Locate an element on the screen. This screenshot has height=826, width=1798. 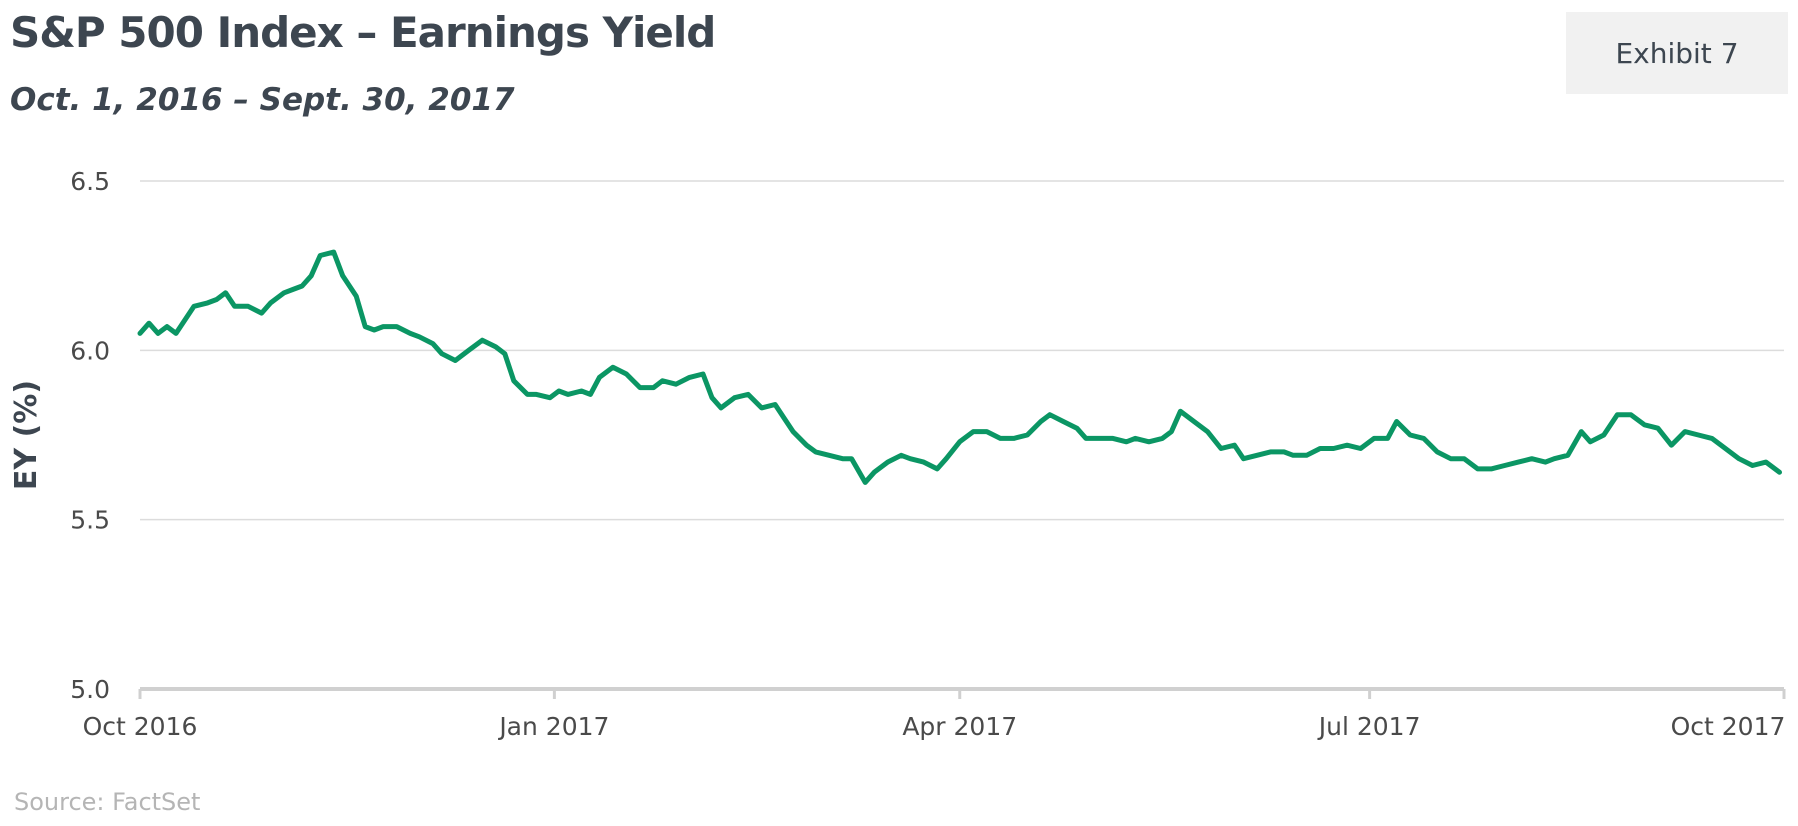
x-axis-ticks: Oct 2016 Jan 2017 Apr 2017 Jul 2017 Oct 2017 is located at coordinates (934, 715).